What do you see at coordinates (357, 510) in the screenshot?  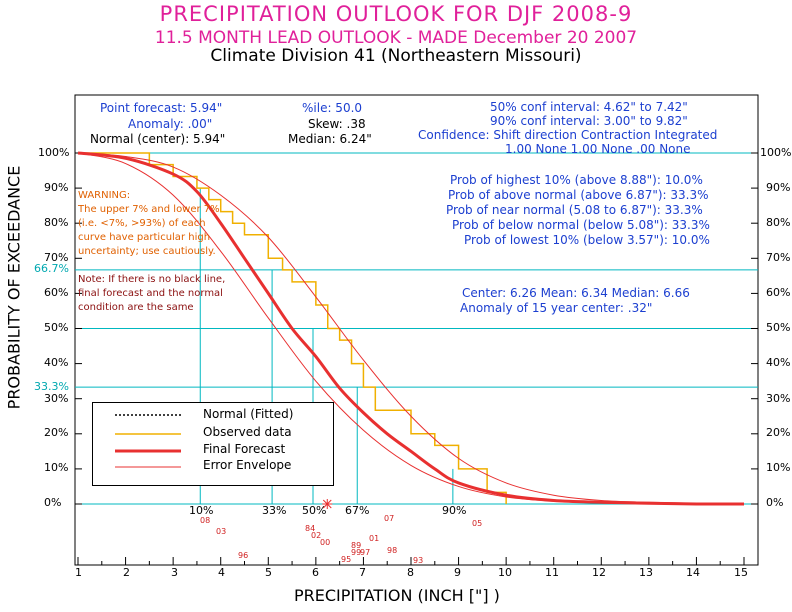 I see `pct-label-67: 67%` at bounding box center [357, 510].